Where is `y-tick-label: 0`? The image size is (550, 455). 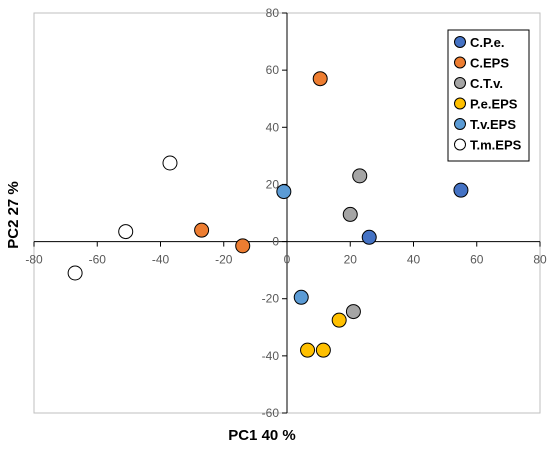 y-tick-label: 0 is located at coordinates (275, 242).